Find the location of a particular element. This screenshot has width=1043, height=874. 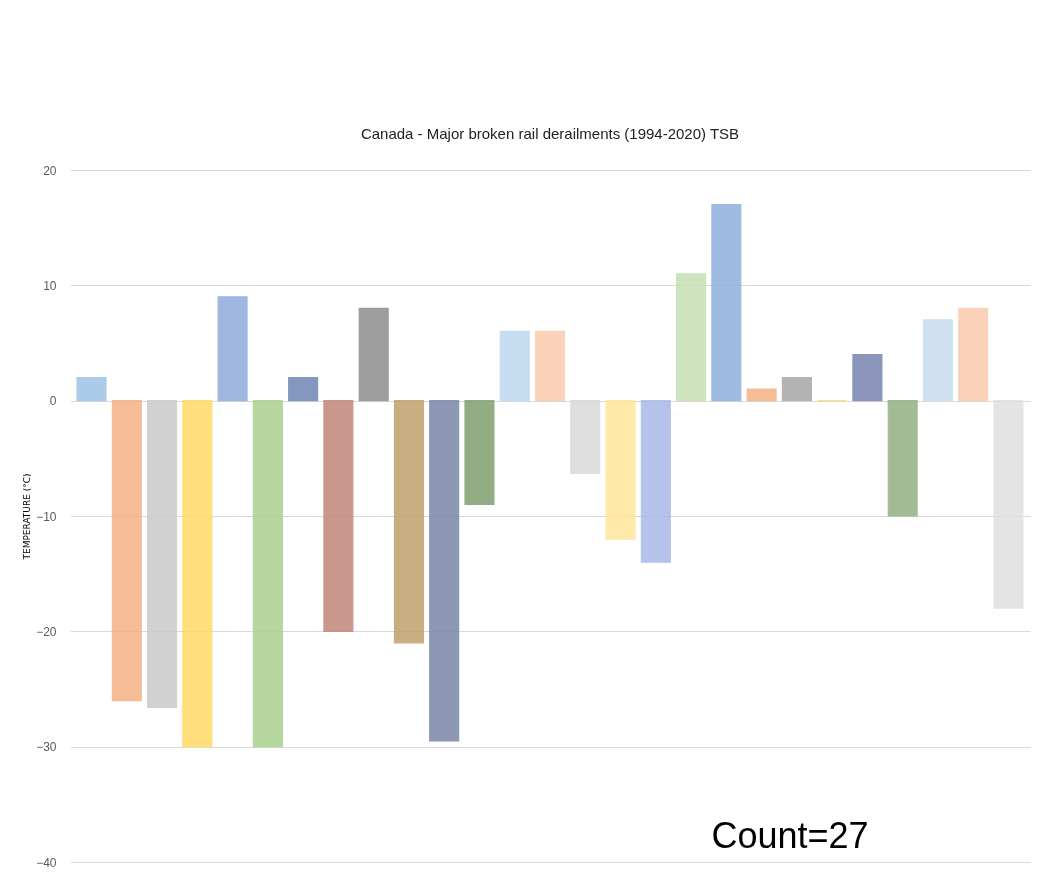

y-axis-title: TEMPERATURE (°C) is located at coordinates (27, 517).